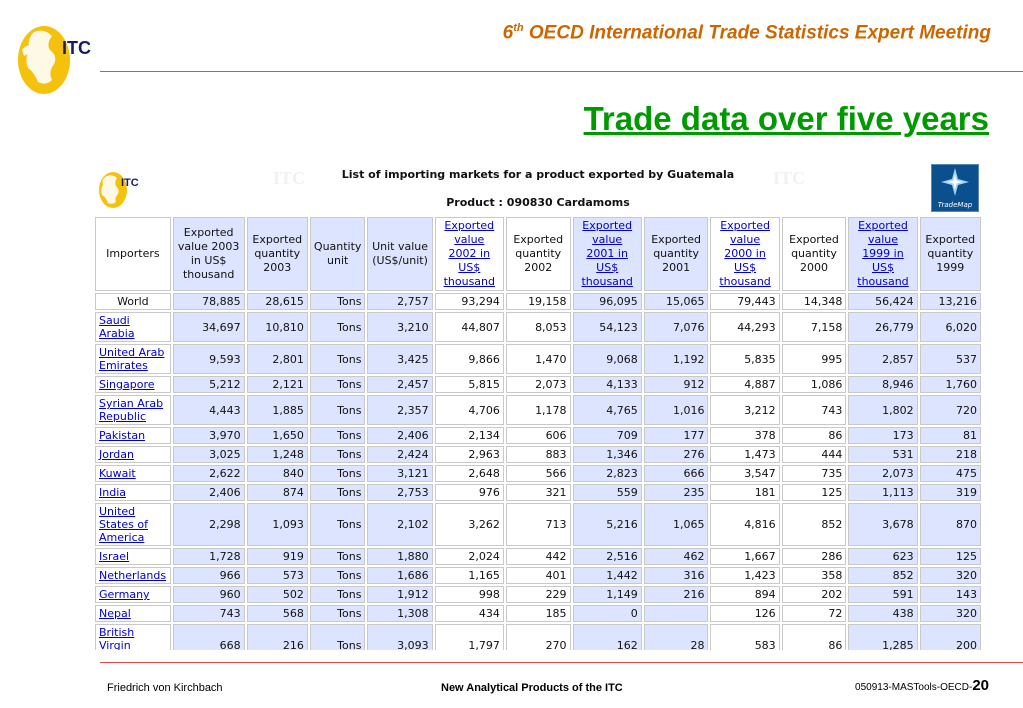  I want to click on value-cell: 883, so click(538, 454).